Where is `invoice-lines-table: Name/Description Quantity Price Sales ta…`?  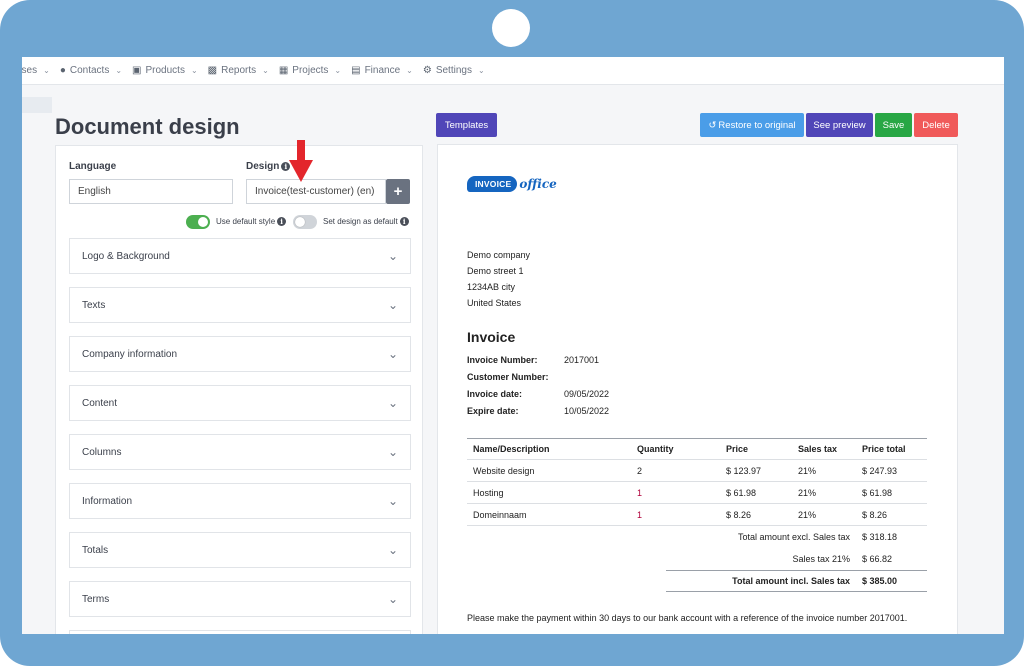
invoice-lines-table: Name/Description Quantity Price Sales ta… is located at coordinates (697, 482).